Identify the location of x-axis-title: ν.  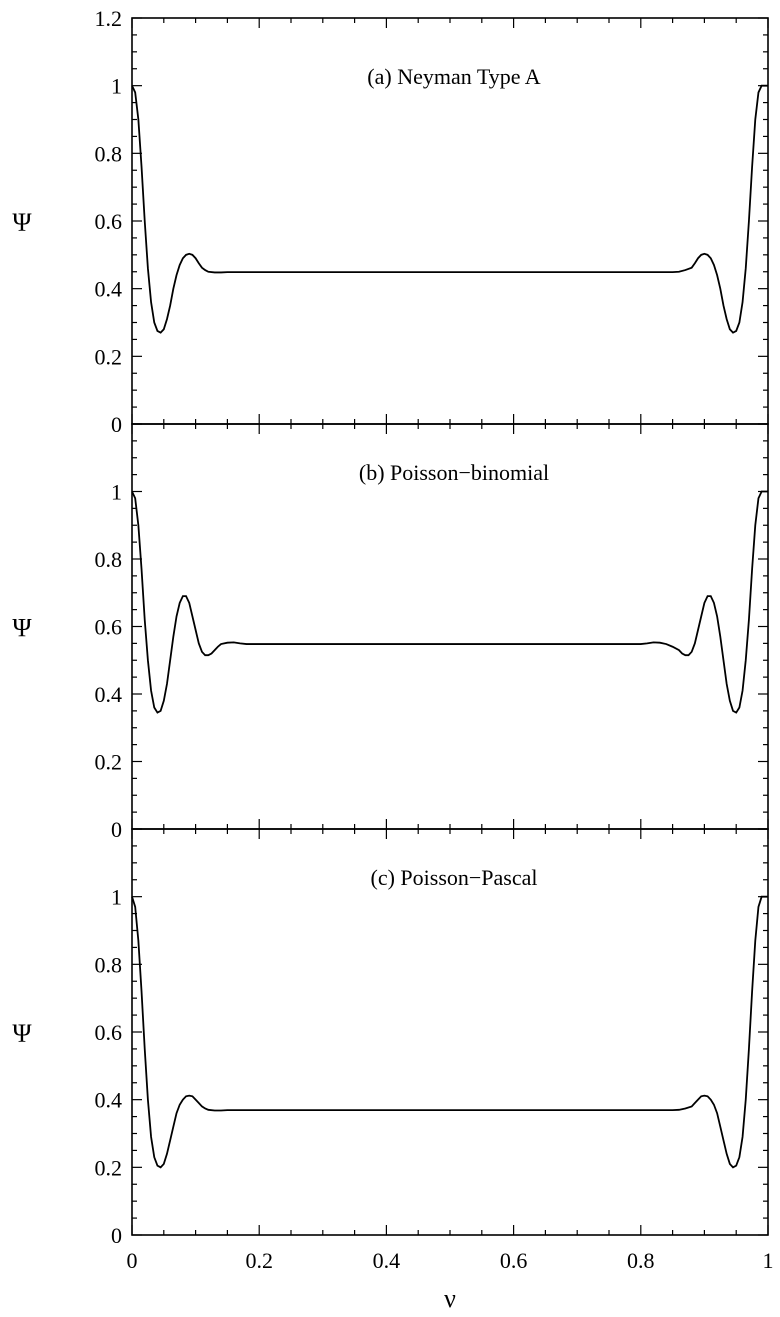
(450, 1298).